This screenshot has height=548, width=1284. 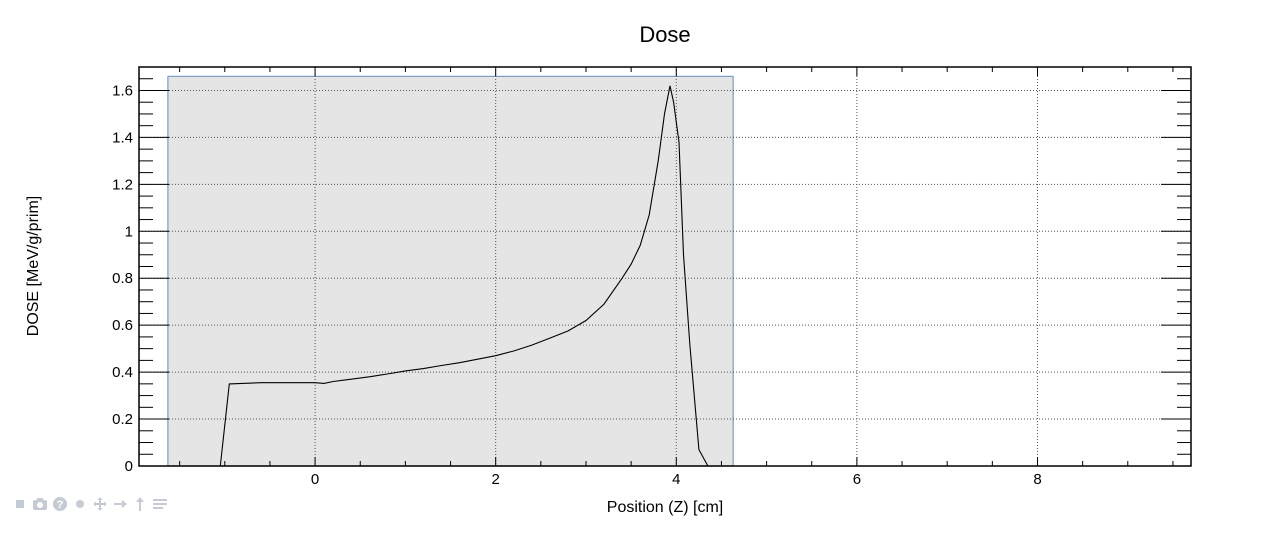 What do you see at coordinates (122, 90) in the screenshot?
I see `y-tick-label: 1.6` at bounding box center [122, 90].